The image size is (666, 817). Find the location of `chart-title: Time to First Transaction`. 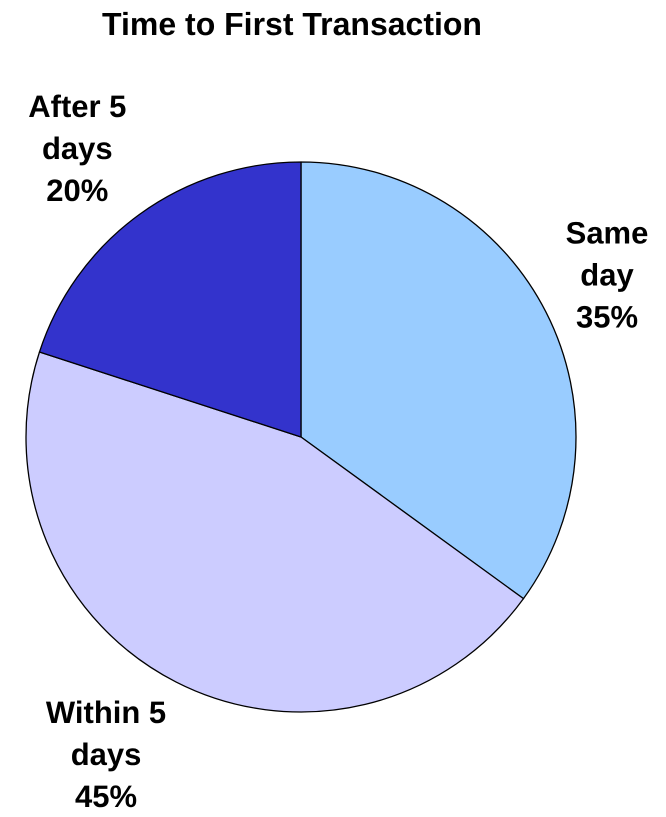

chart-title: Time to First Transaction is located at coordinates (292, 24).